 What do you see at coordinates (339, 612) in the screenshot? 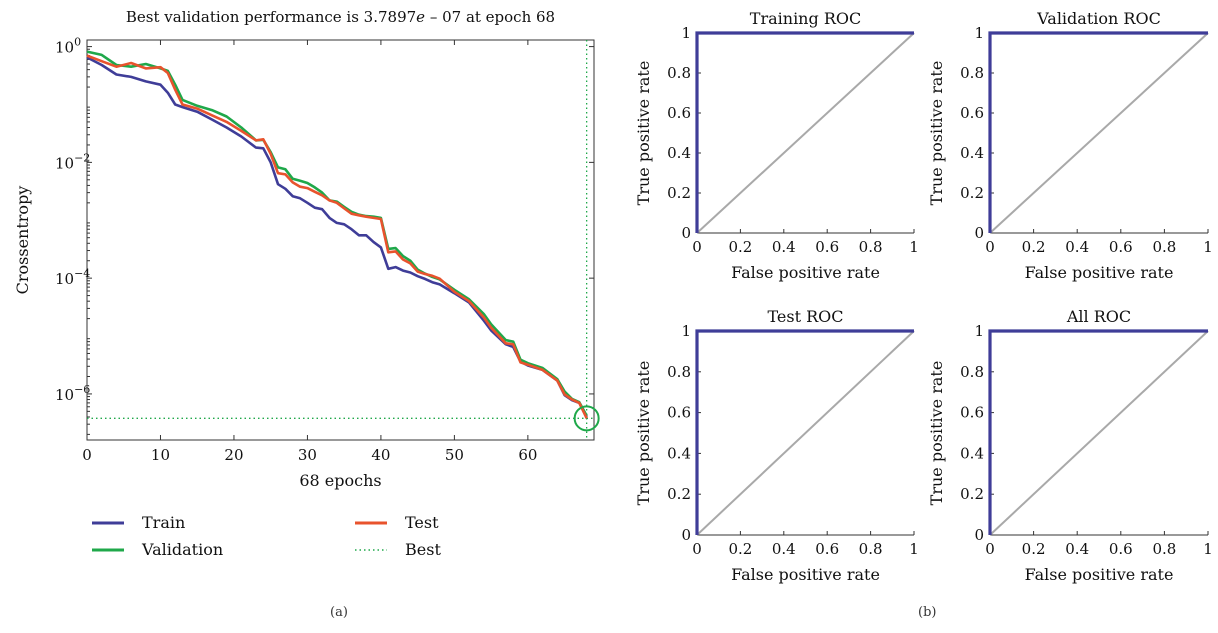
I see `panel-label-a: (a)` at bounding box center [339, 612].